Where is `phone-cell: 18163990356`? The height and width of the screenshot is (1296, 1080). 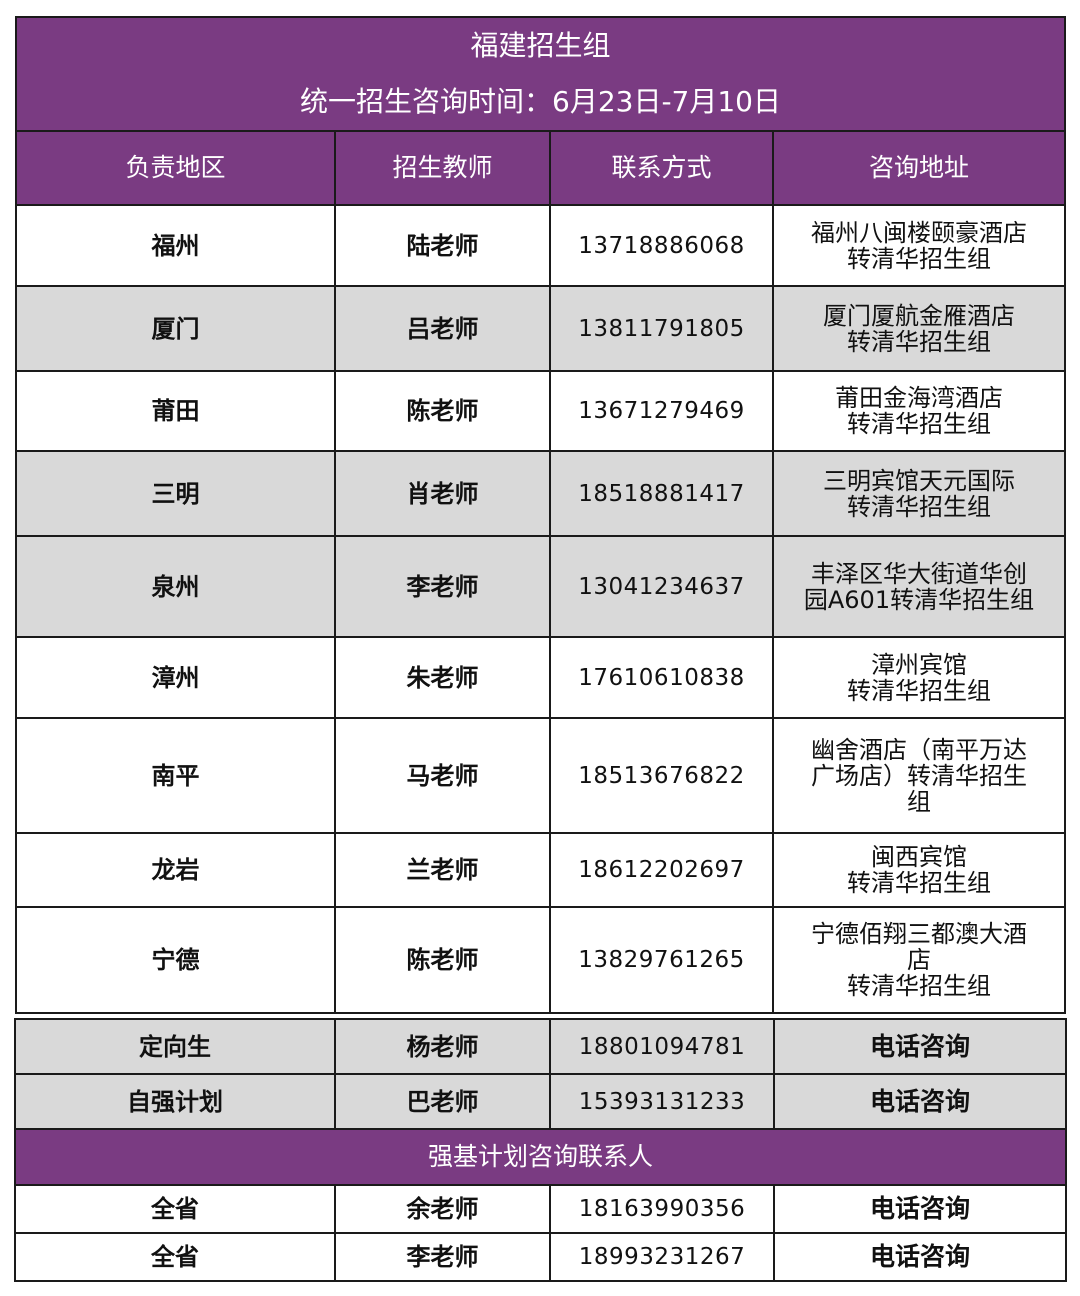
phone-cell: 18163990356 is located at coordinates (662, 1209).